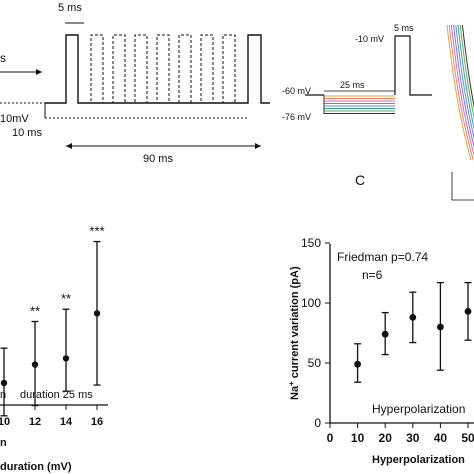 This screenshot has width=474, height=474. What do you see at coordinates (418, 409) in the screenshot?
I see `hyperpolarization-annotation: Hyperpolarization` at bounding box center [418, 409].